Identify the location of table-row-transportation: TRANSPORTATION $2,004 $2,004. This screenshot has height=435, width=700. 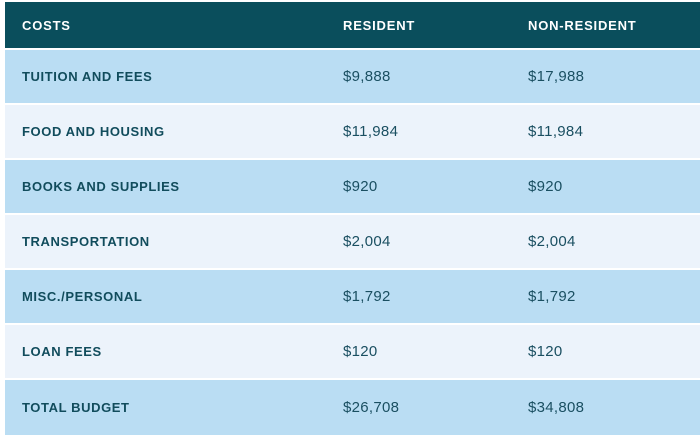
(352, 241).